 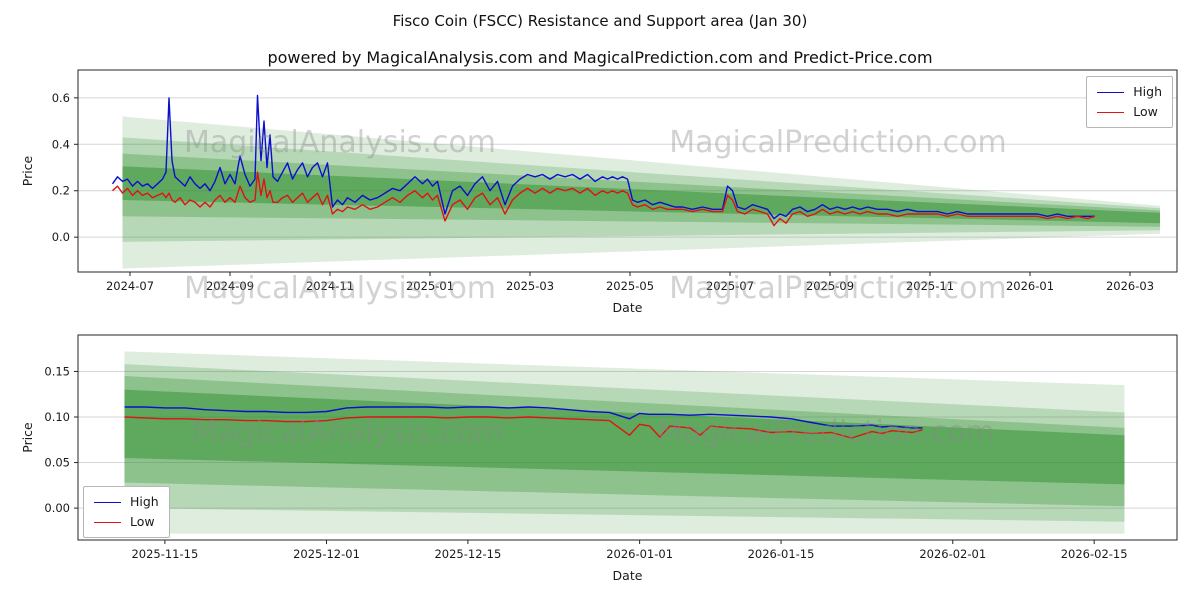 What do you see at coordinates (467, 554) in the screenshot?
I see `svg-text: 2025-12-15` at bounding box center [467, 554].